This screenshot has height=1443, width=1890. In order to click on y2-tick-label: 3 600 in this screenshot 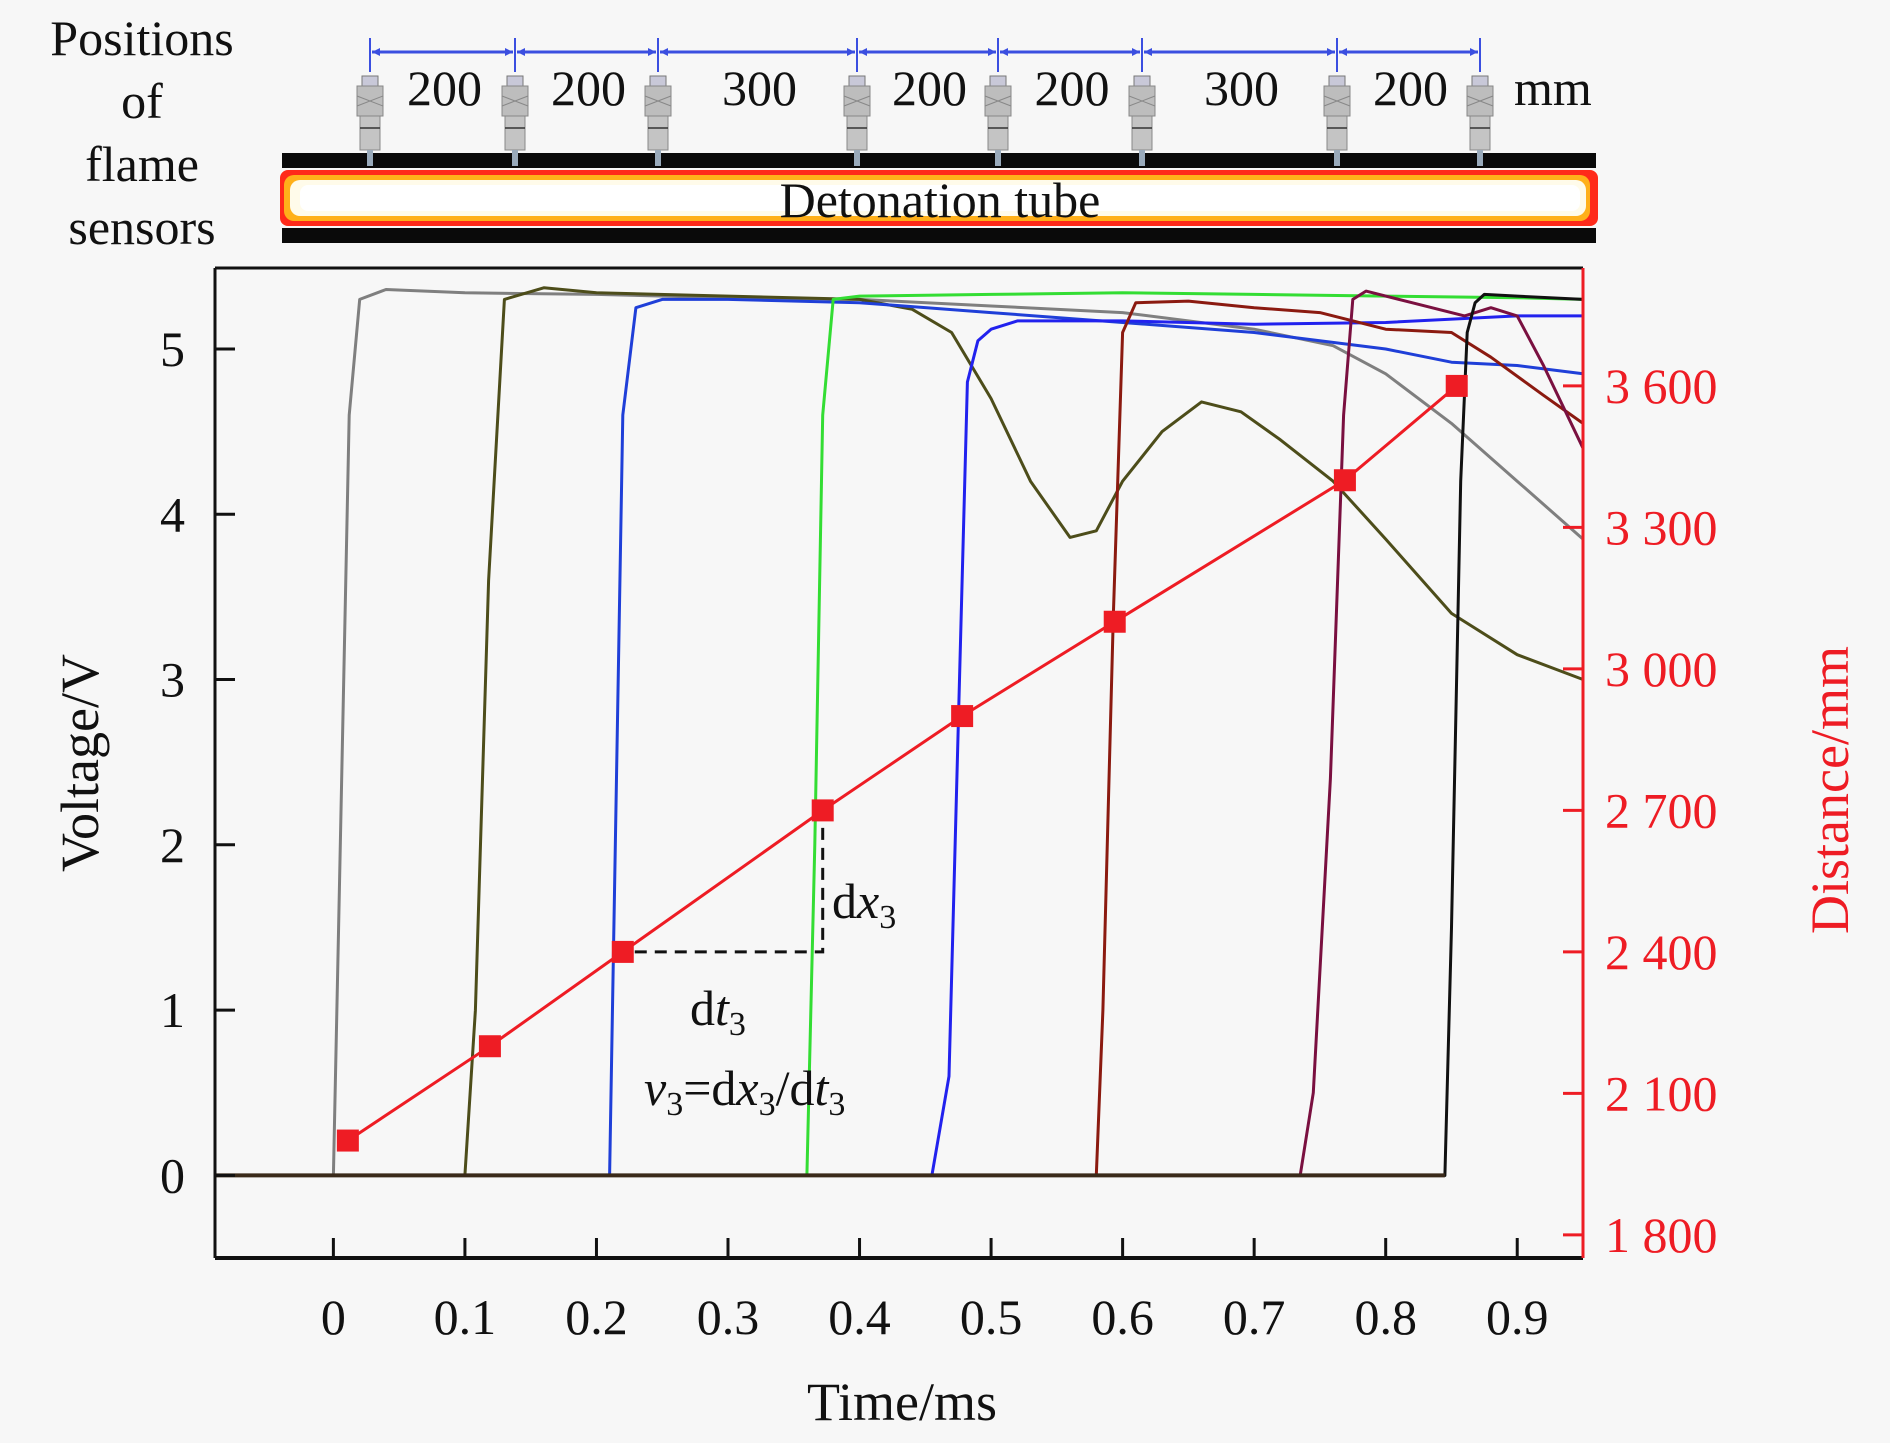, I will do `click(1661, 386)`.